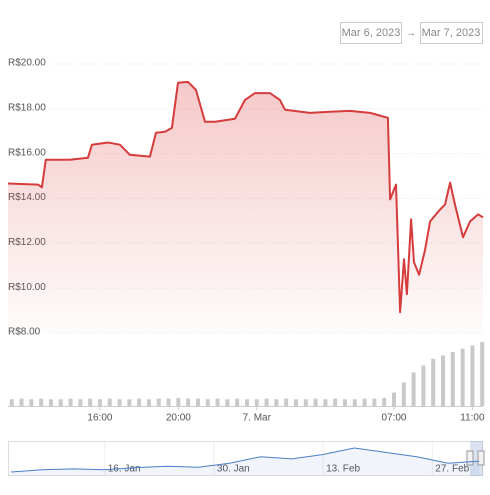  Describe the element at coordinates (411, 33) in the screenshot. I see `date-arrow: →` at that location.